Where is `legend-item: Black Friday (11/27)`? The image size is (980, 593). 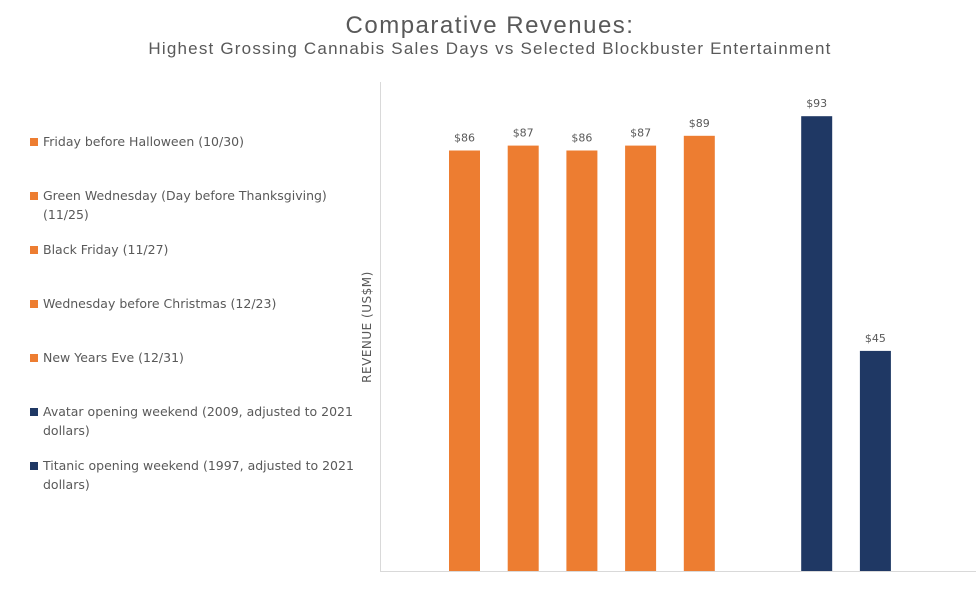 legend-item: Black Friday (11/27) is located at coordinates (195, 249).